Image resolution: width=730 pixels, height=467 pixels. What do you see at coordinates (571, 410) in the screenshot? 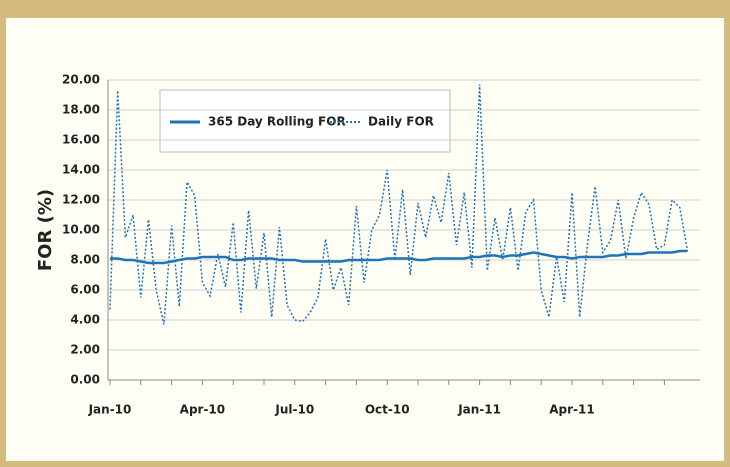
I see `x-tick-label: Apr-11` at bounding box center [571, 410].